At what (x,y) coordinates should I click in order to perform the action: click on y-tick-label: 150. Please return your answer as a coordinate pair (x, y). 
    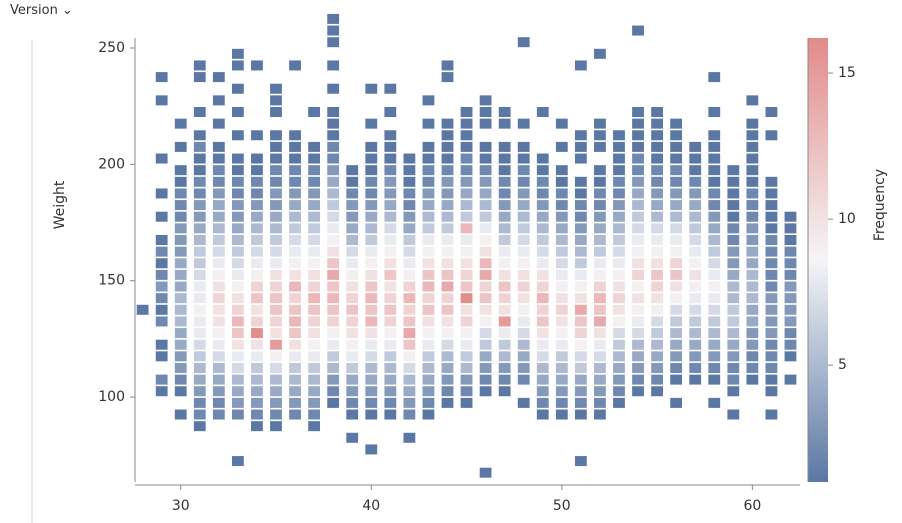
    Looking at the image, I should click on (111, 281).